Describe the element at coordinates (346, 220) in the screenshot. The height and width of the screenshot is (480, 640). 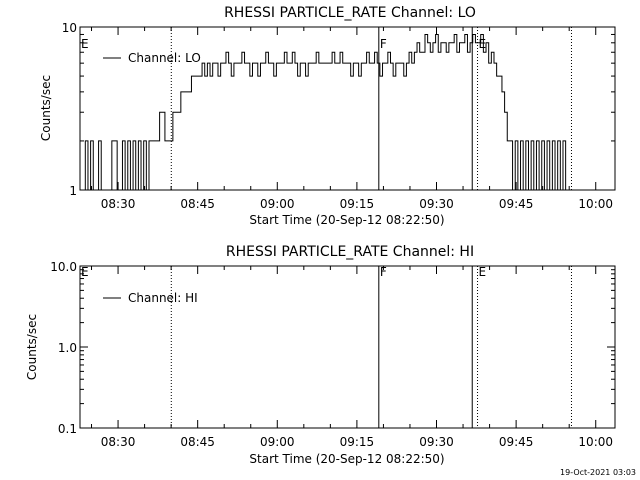
I see `panel-lo-x-axis-label: Start Time (20-Sep-12 08:22:50)` at that location.